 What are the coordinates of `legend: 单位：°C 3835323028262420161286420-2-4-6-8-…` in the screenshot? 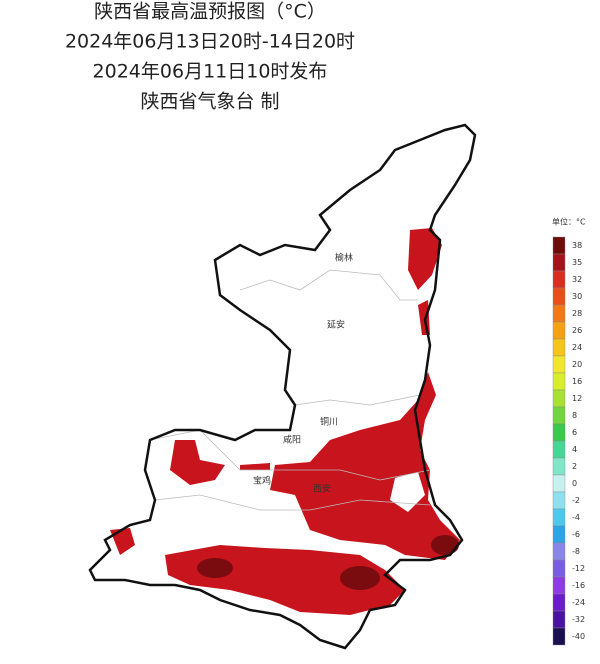 It's located at (569, 431).